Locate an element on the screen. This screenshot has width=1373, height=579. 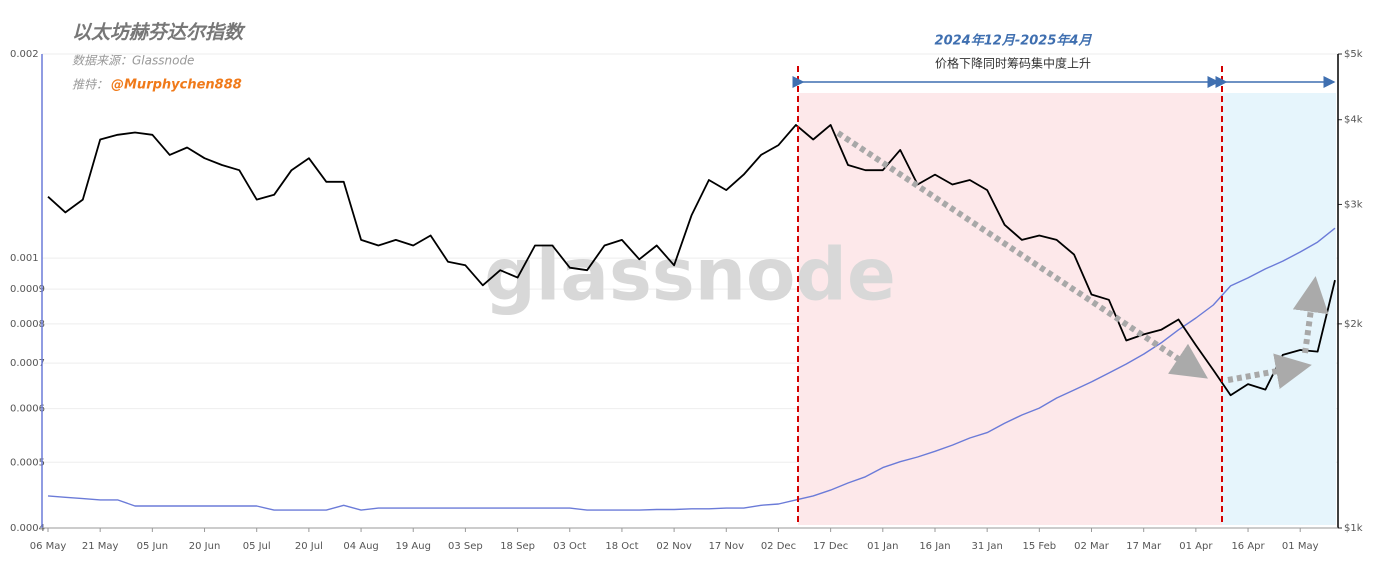
x-tick-label: 21 May is located at coordinates (100, 546).